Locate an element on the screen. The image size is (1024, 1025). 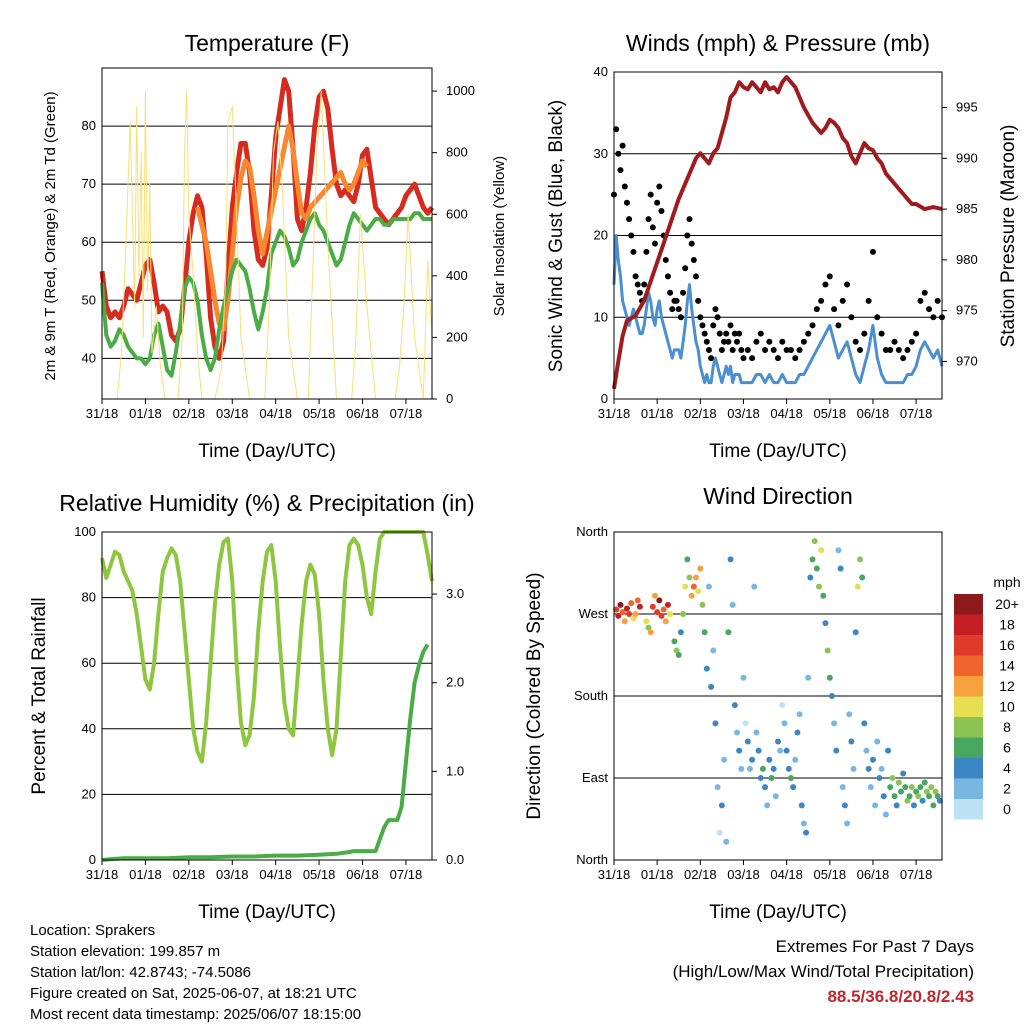
speed-legend-label-10: 0 is located at coordinates (1007, 809).